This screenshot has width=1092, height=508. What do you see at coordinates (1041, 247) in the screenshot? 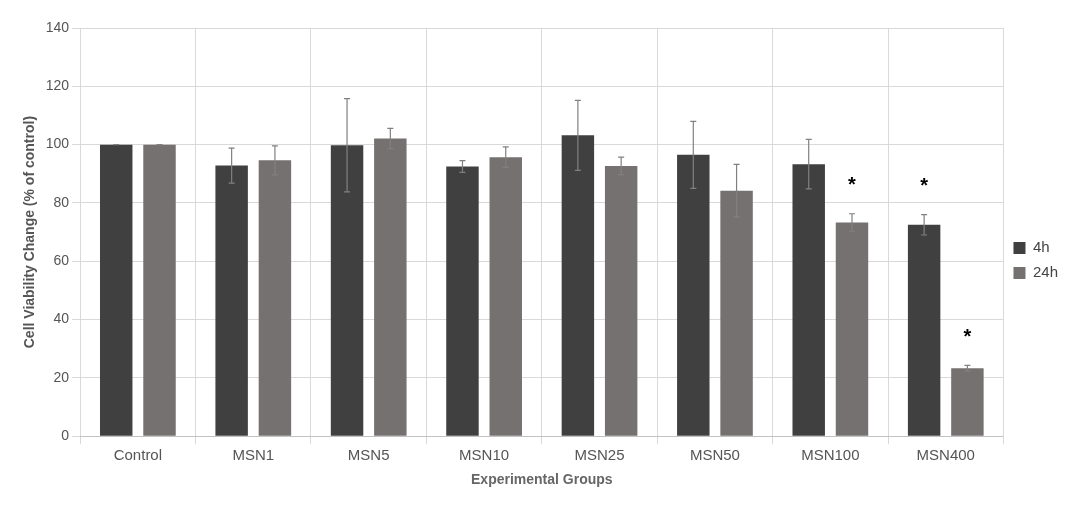
I see `legend-label: 4h` at bounding box center [1041, 247].